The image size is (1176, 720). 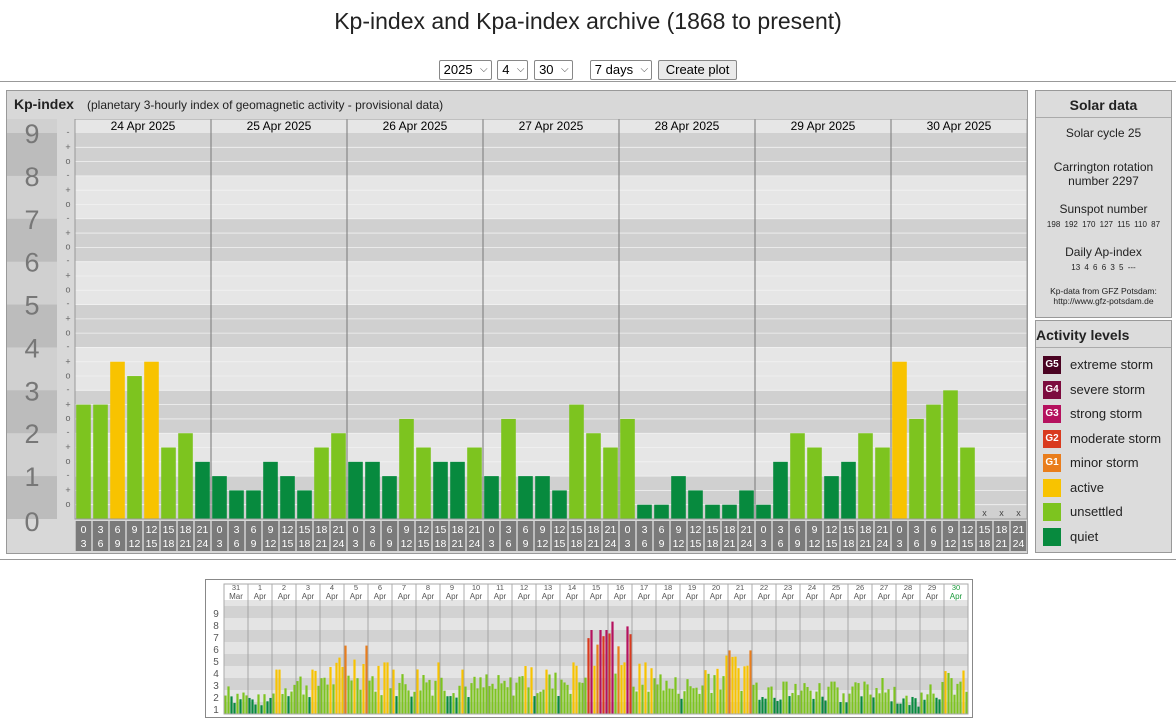 I want to click on kp-band, so click(x=551, y=240).